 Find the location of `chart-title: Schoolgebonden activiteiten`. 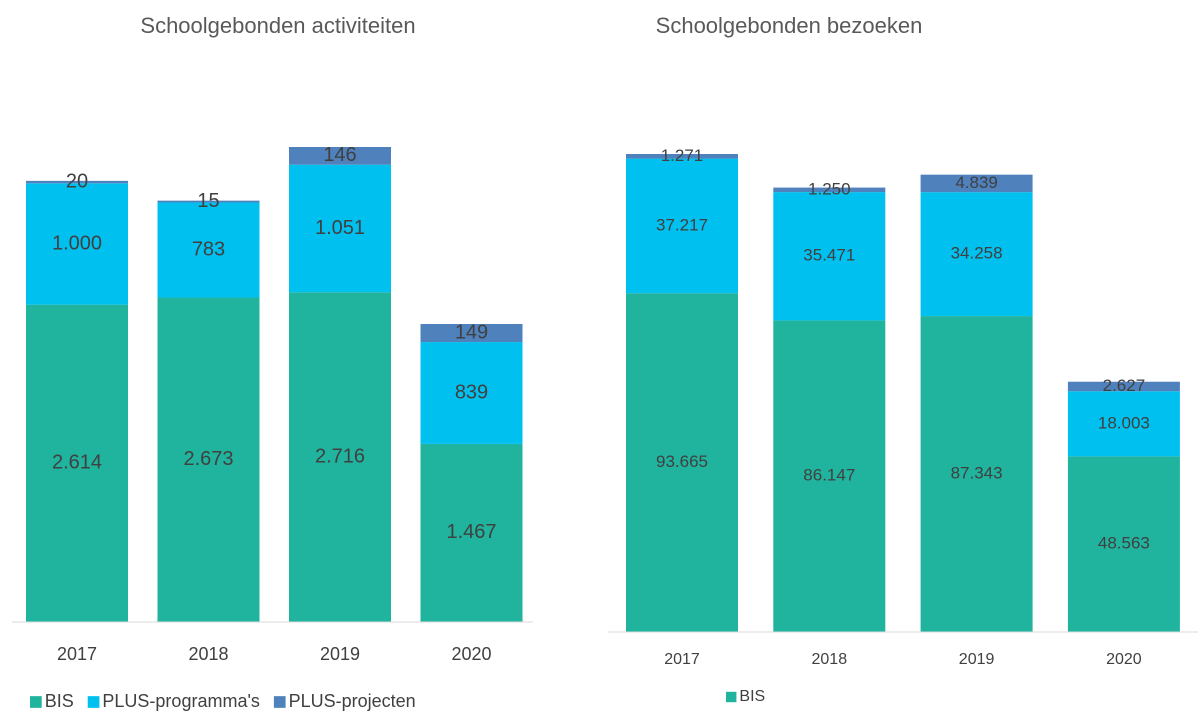

chart-title: Schoolgebonden activiteiten is located at coordinates (277, 25).